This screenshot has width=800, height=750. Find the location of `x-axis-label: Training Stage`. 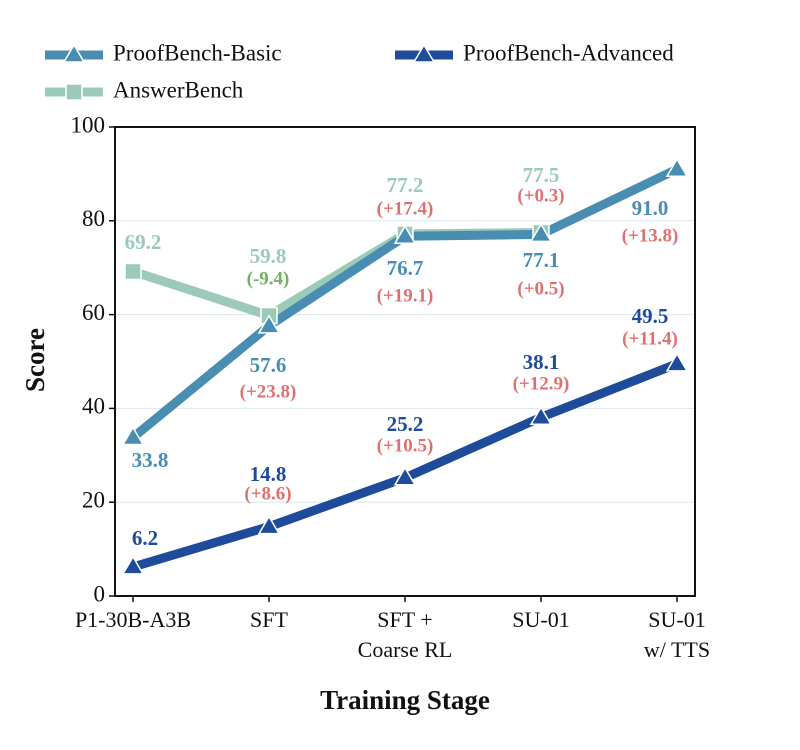

x-axis-label: Training Stage is located at coordinates (405, 700).